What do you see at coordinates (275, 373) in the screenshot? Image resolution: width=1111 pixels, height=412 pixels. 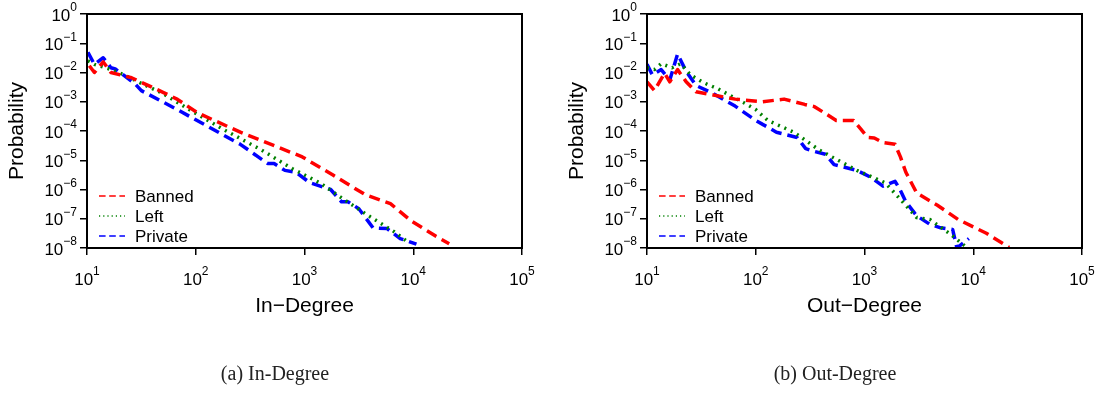 I see `text: (a) In-Degree` at bounding box center [275, 373].